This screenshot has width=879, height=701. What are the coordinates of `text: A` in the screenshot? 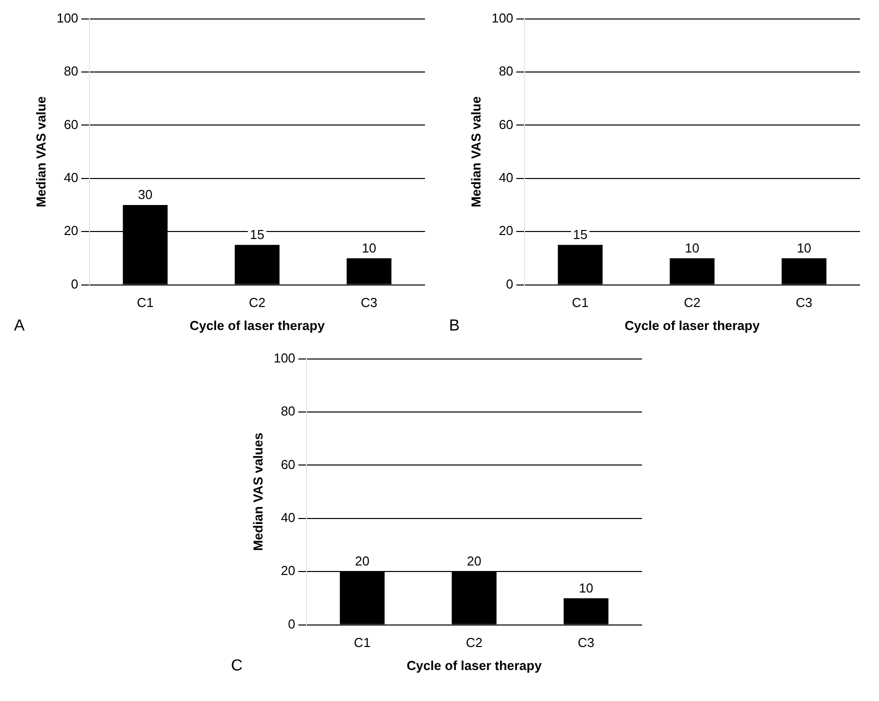 It's located at (19, 325).